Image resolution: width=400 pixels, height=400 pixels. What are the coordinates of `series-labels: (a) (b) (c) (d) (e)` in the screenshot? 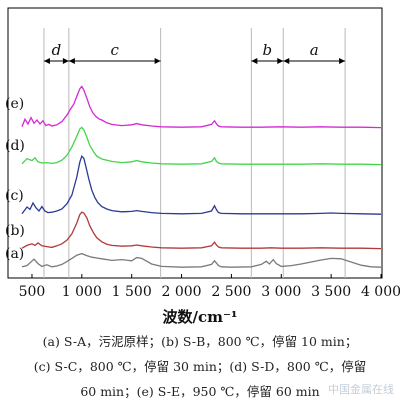 It's located at (15, 179).